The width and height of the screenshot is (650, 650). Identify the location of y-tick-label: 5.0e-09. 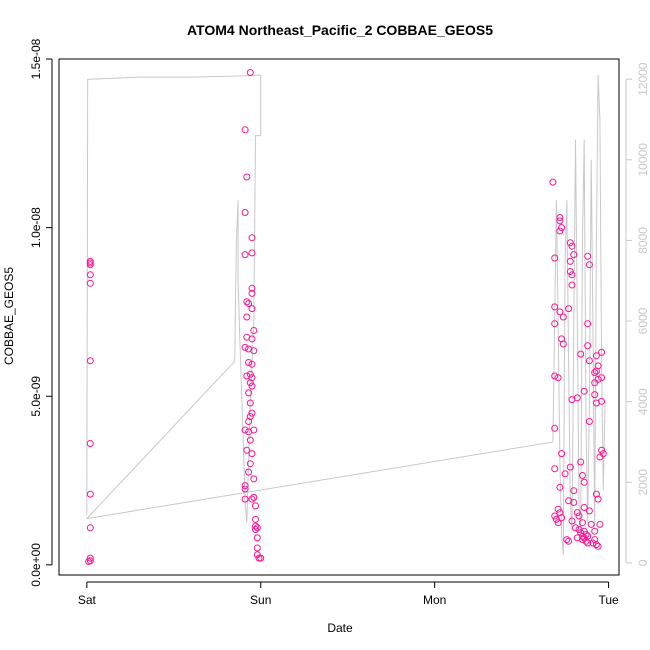
(36, 396).